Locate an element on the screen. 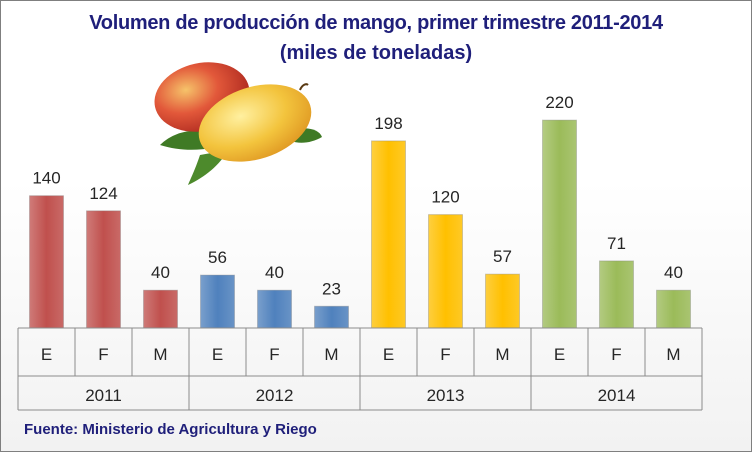  bar-2011-M is located at coordinates (160, 309).